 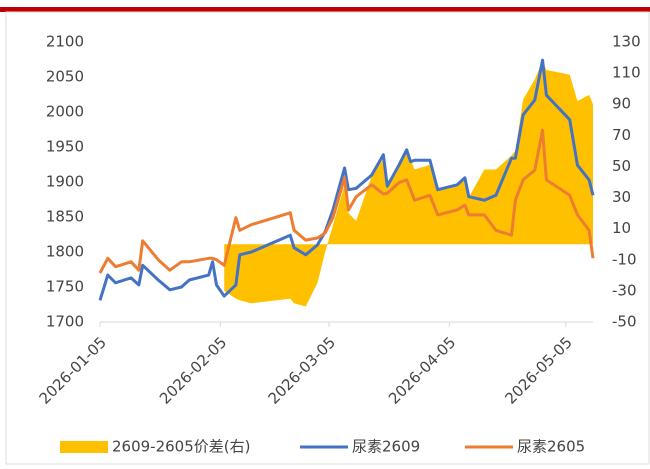 What do you see at coordinates (73, 370) in the screenshot?
I see `x-tick-label: 2026-01-05` at bounding box center [73, 370].